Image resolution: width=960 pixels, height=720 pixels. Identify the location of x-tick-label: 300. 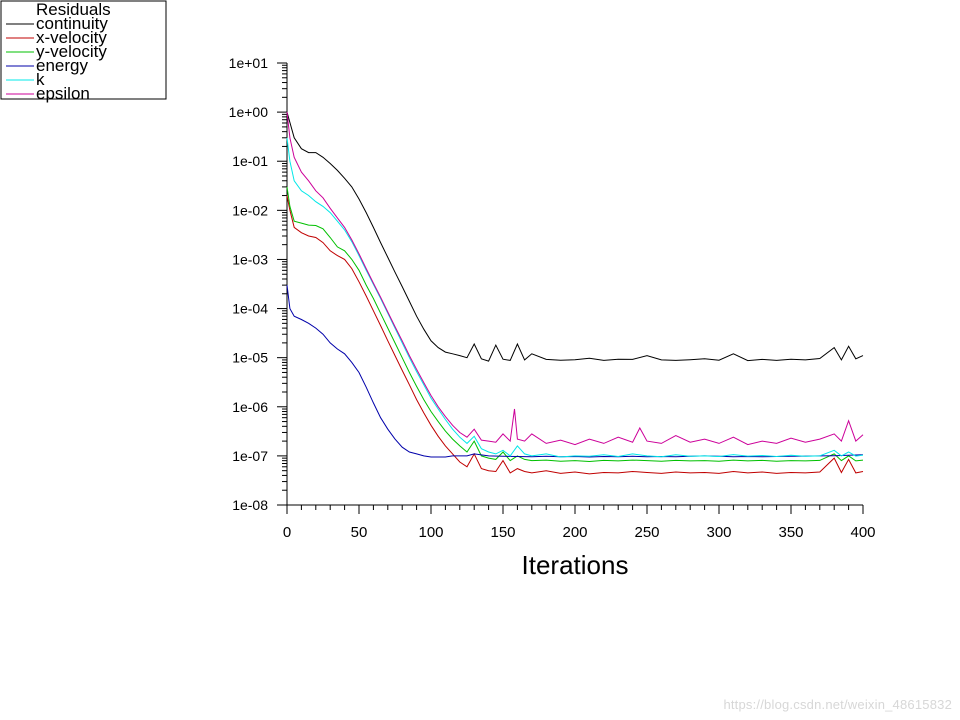
(718, 532).